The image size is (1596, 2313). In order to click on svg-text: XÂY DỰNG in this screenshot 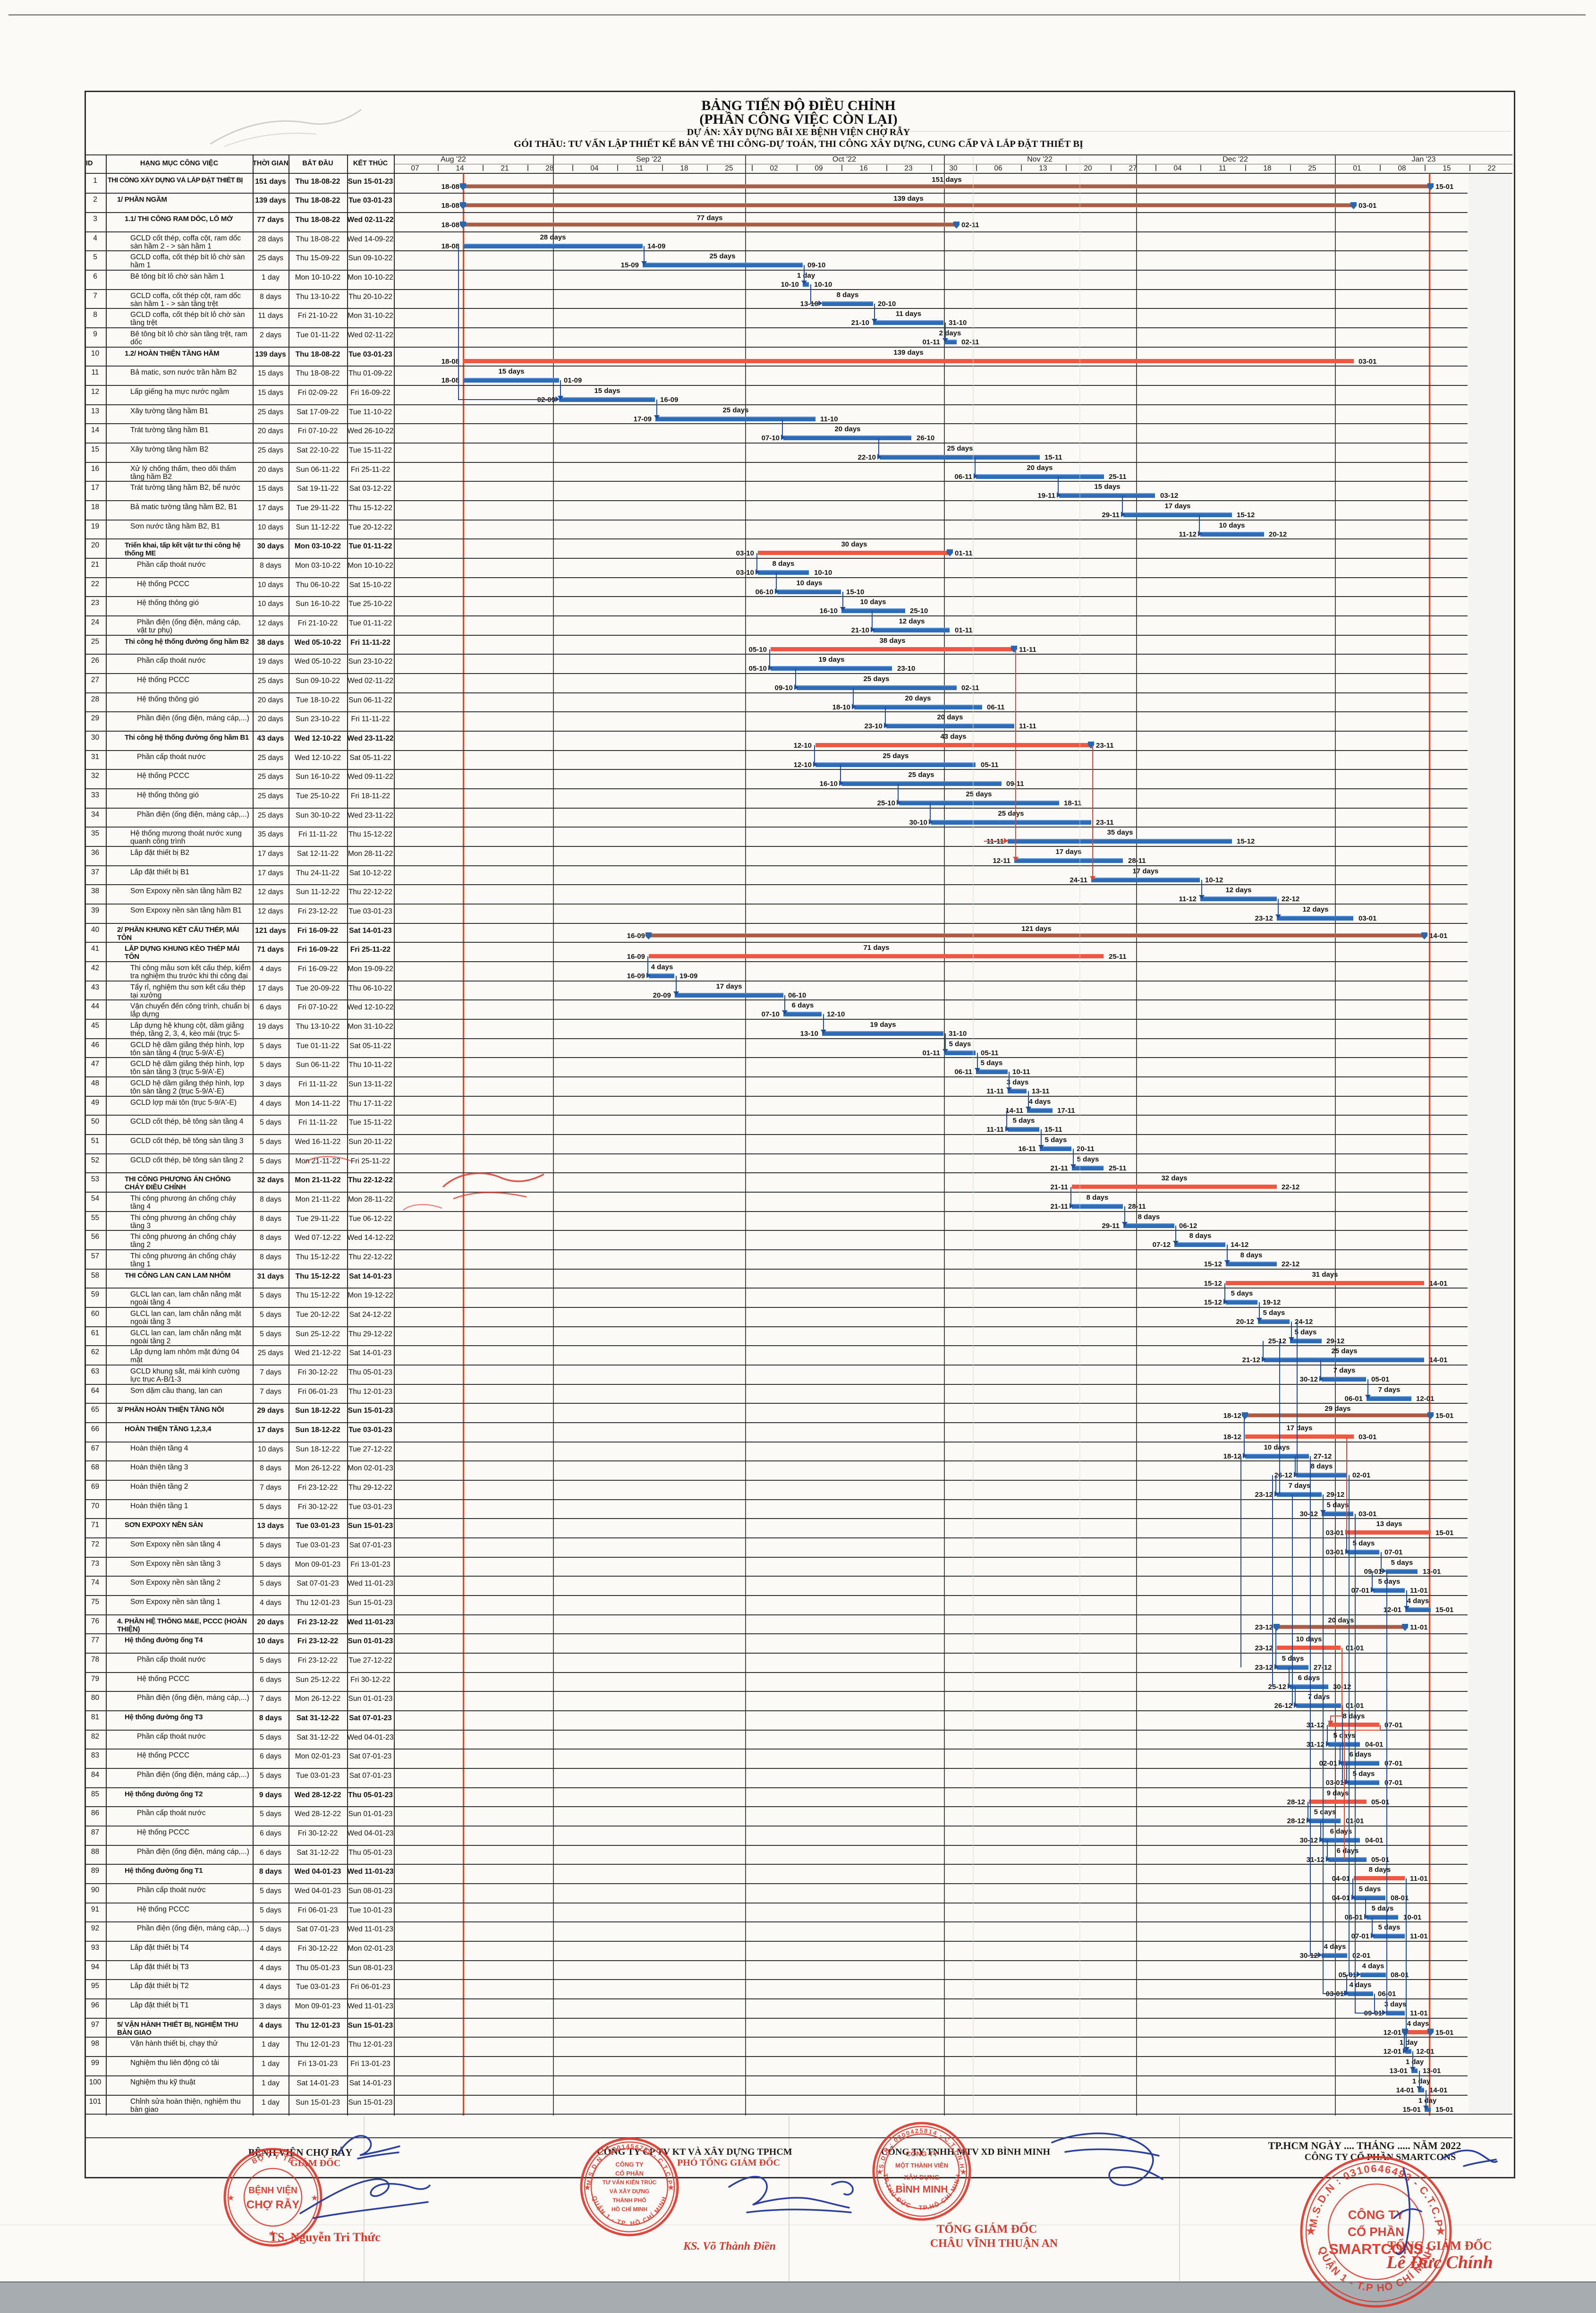, I will do `click(921, 2177)`.